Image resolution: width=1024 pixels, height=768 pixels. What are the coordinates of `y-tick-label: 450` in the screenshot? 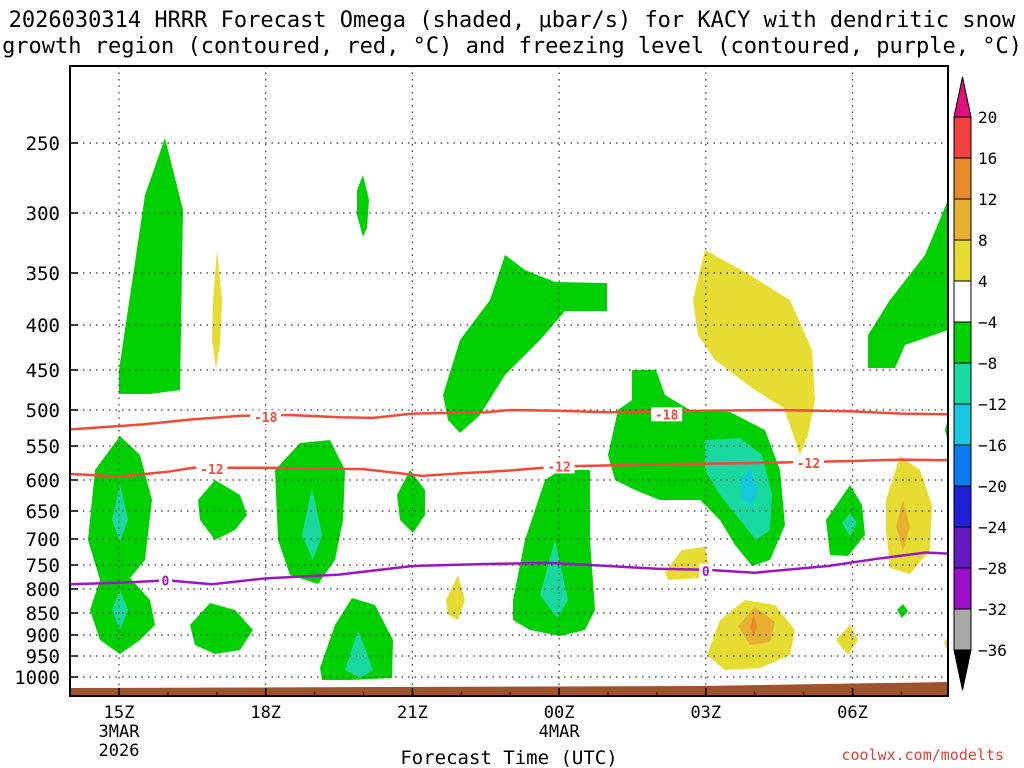 It's located at (43, 371).